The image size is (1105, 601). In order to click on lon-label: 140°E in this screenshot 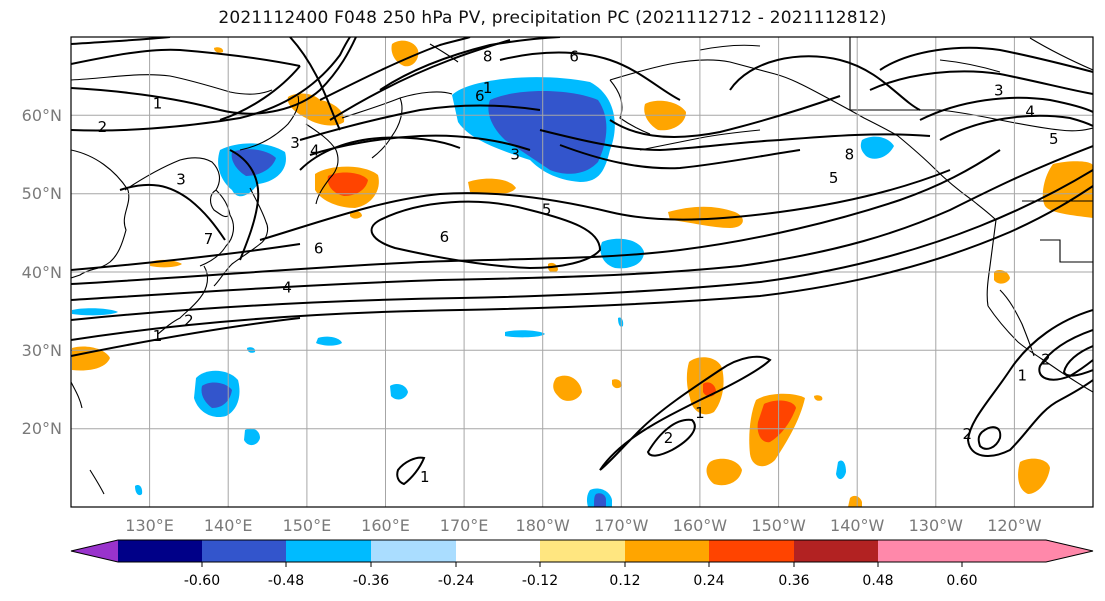, I will do `click(228, 525)`.